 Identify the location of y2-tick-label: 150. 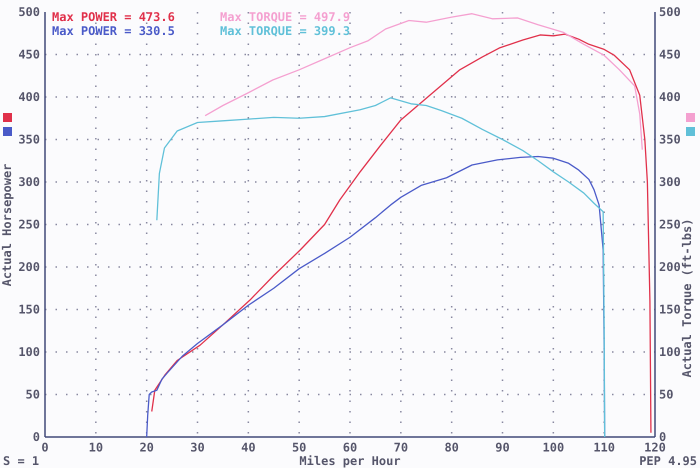
(670, 309).